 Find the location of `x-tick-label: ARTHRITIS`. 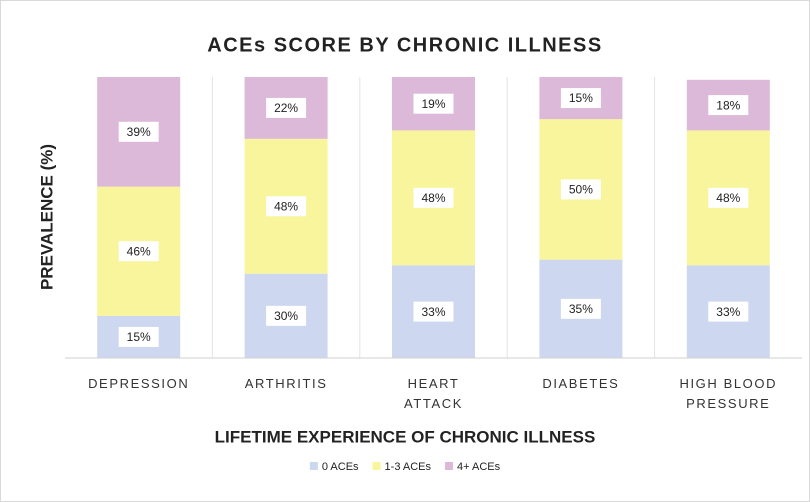

x-tick-label: ARTHRITIS is located at coordinates (286, 383).